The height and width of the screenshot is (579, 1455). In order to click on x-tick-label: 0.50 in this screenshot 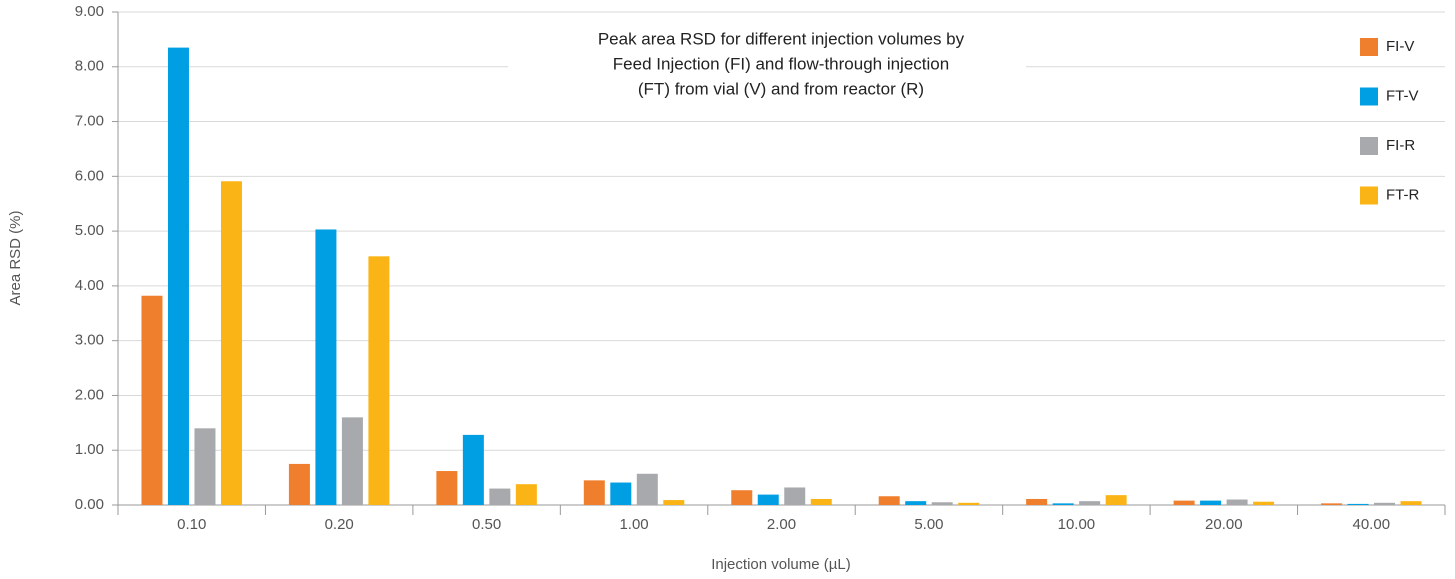, I will do `click(486, 524)`.